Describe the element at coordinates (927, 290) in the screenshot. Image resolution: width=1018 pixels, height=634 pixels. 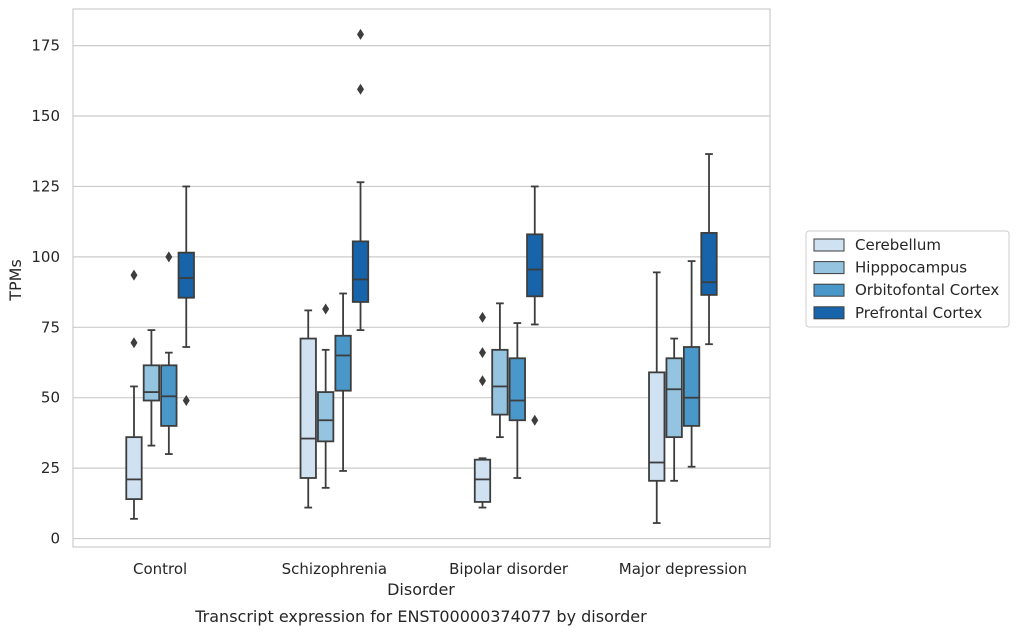
I see `legend-label: Orbitofontal Cortex` at that location.